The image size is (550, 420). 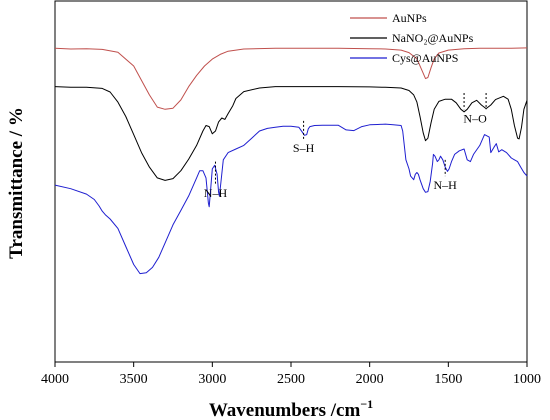 I want to click on x-tick-label: 2500, so click(x=291, y=379).